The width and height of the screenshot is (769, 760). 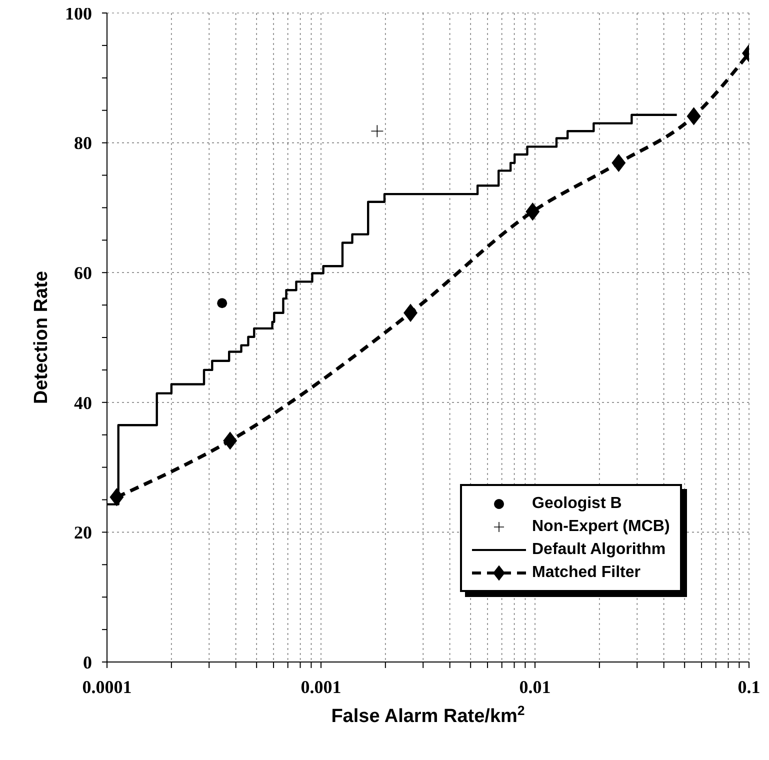 What do you see at coordinates (601, 527) in the screenshot?
I see `legend-label: Non-Expert (MCB)` at bounding box center [601, 527].